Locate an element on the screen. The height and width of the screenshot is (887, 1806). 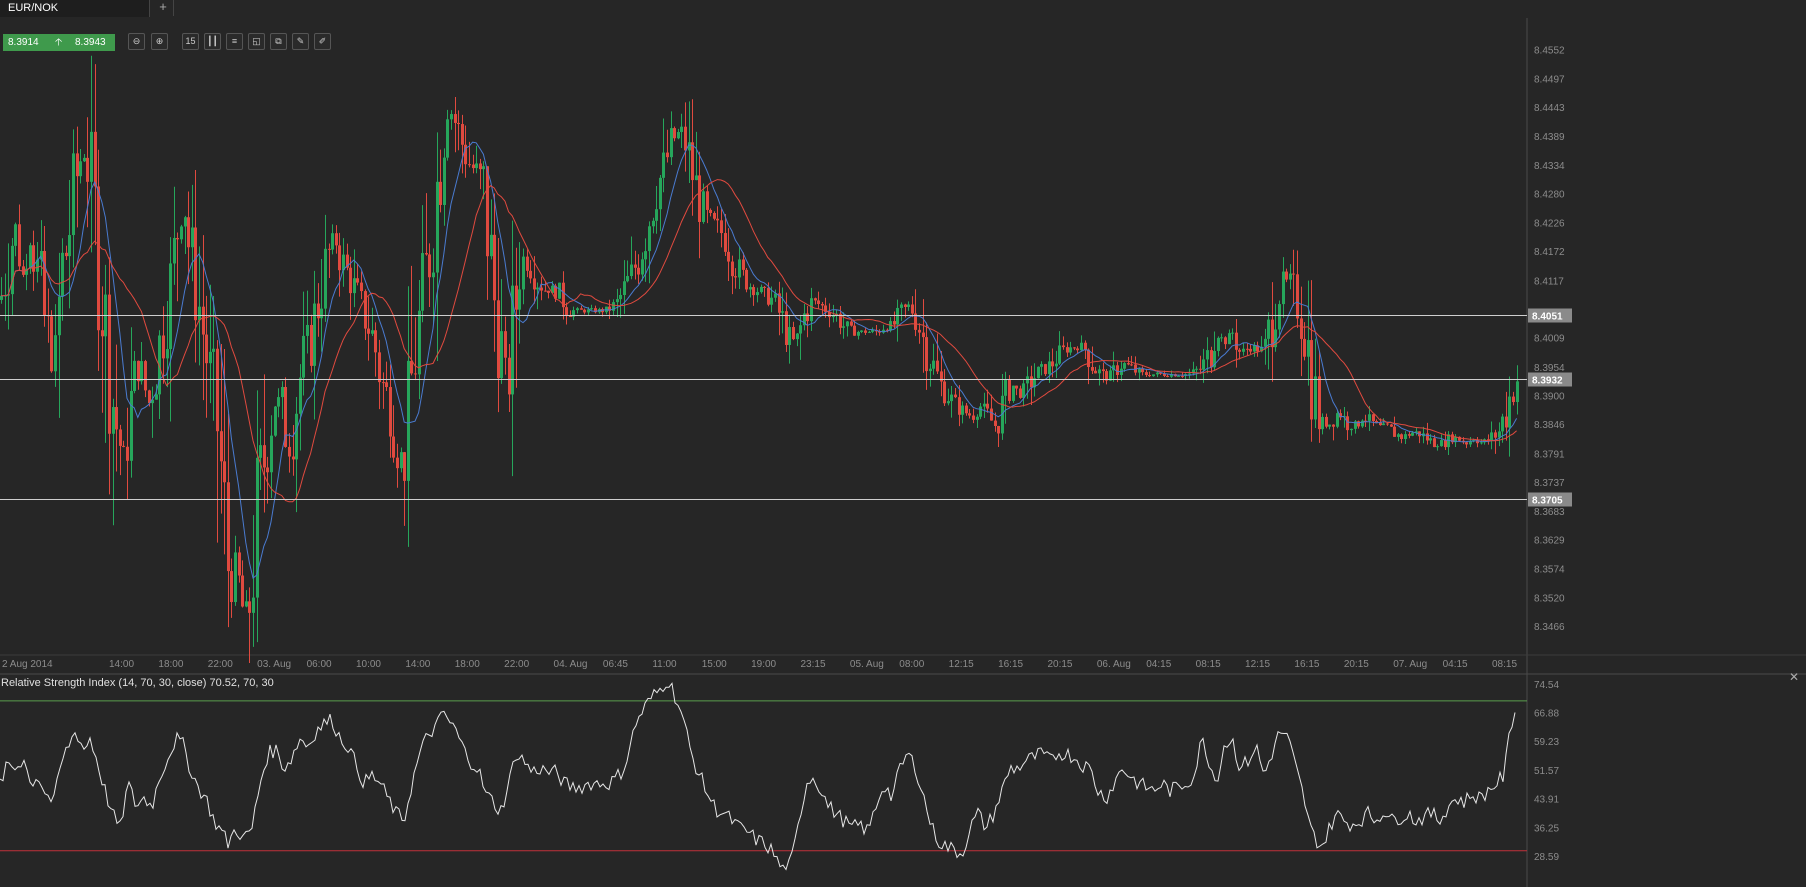
zoom-in-icon: ⊕ is located at coordinates (159, 41).